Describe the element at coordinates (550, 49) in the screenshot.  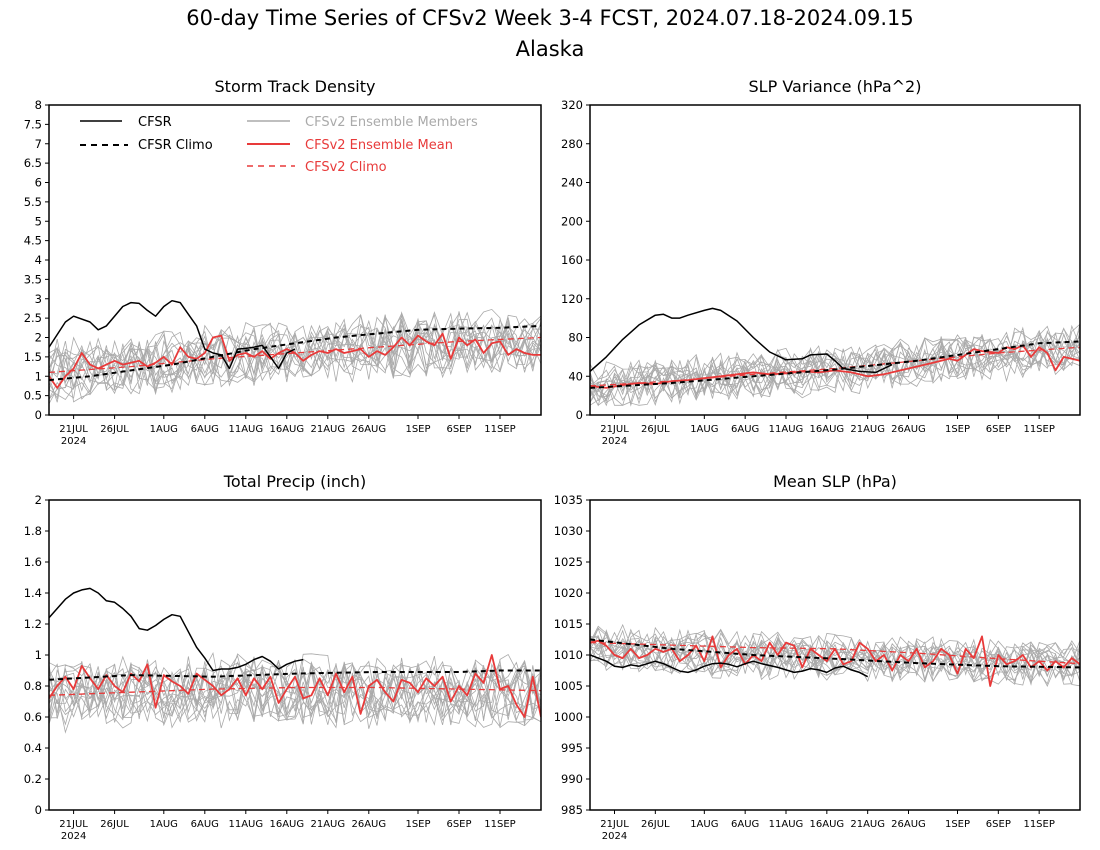
I see `figure-subtitle: Alaska` at that location.